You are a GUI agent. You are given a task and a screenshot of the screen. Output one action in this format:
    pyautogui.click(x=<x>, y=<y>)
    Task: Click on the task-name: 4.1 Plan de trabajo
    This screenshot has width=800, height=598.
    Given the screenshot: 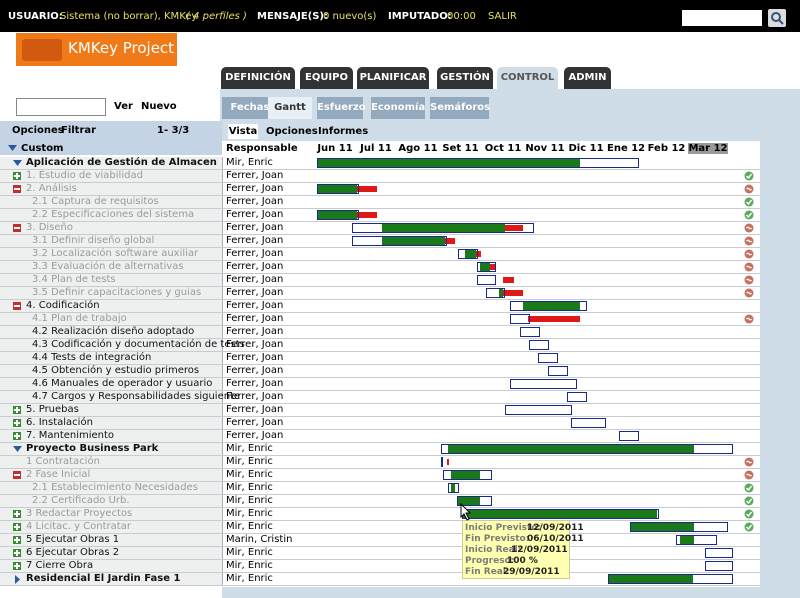 What is the action you would take?
    pyautogui.click(x=79, y=318)
    